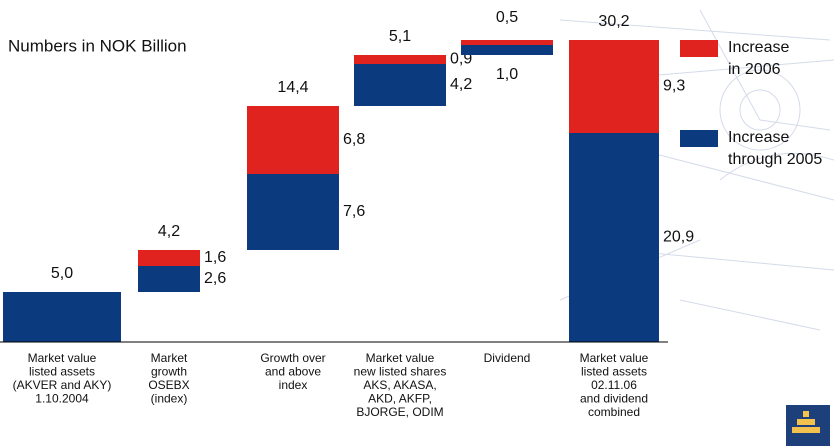  I want to click on x-tick-label: AKS, AKASA,, so click(399, 385).